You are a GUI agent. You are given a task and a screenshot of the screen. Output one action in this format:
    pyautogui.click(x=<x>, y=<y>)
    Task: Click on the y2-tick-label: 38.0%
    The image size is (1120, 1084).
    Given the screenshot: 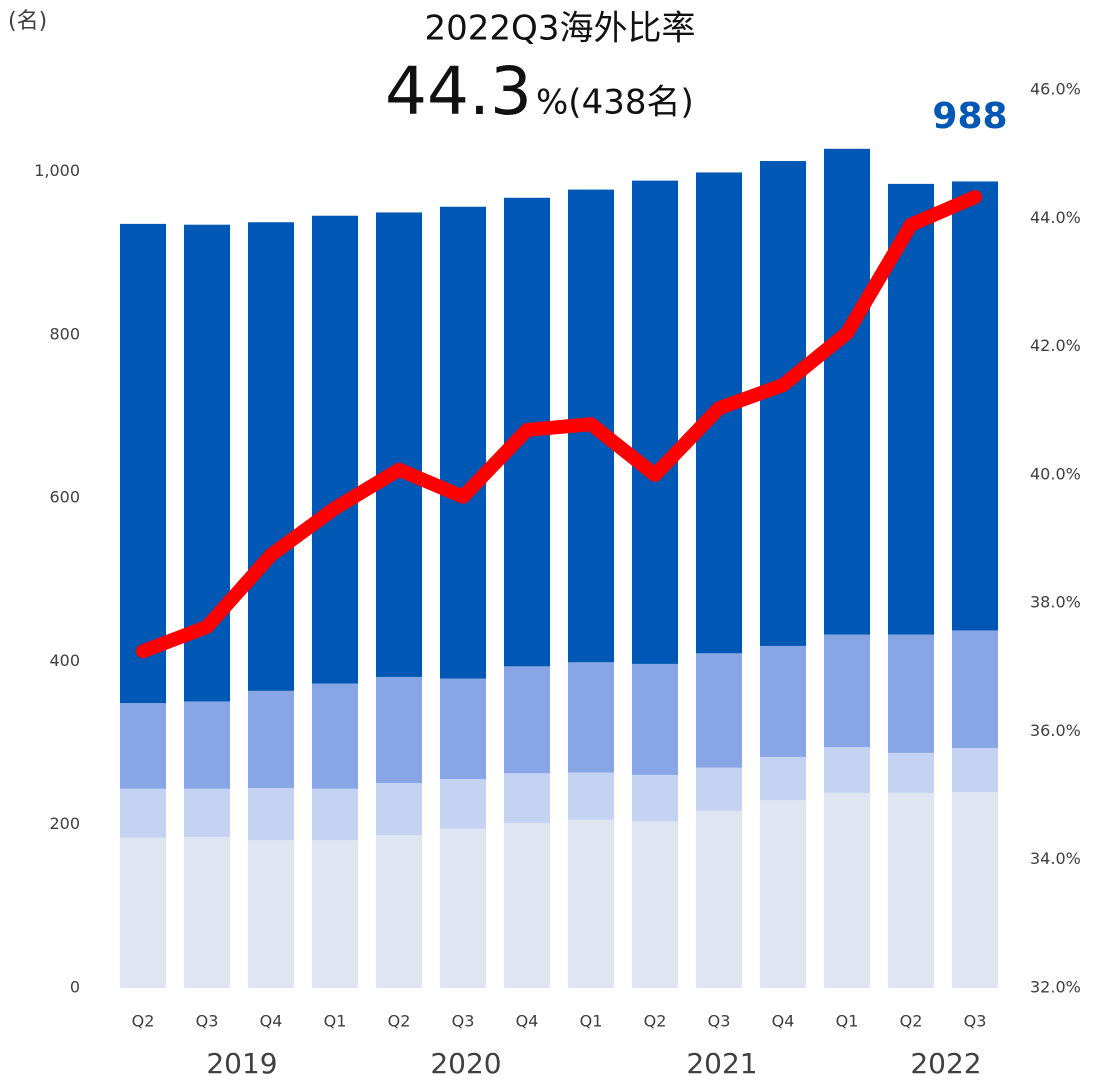 What is the action you would take?
    pyautogui.click(x=1055, y=602)
    